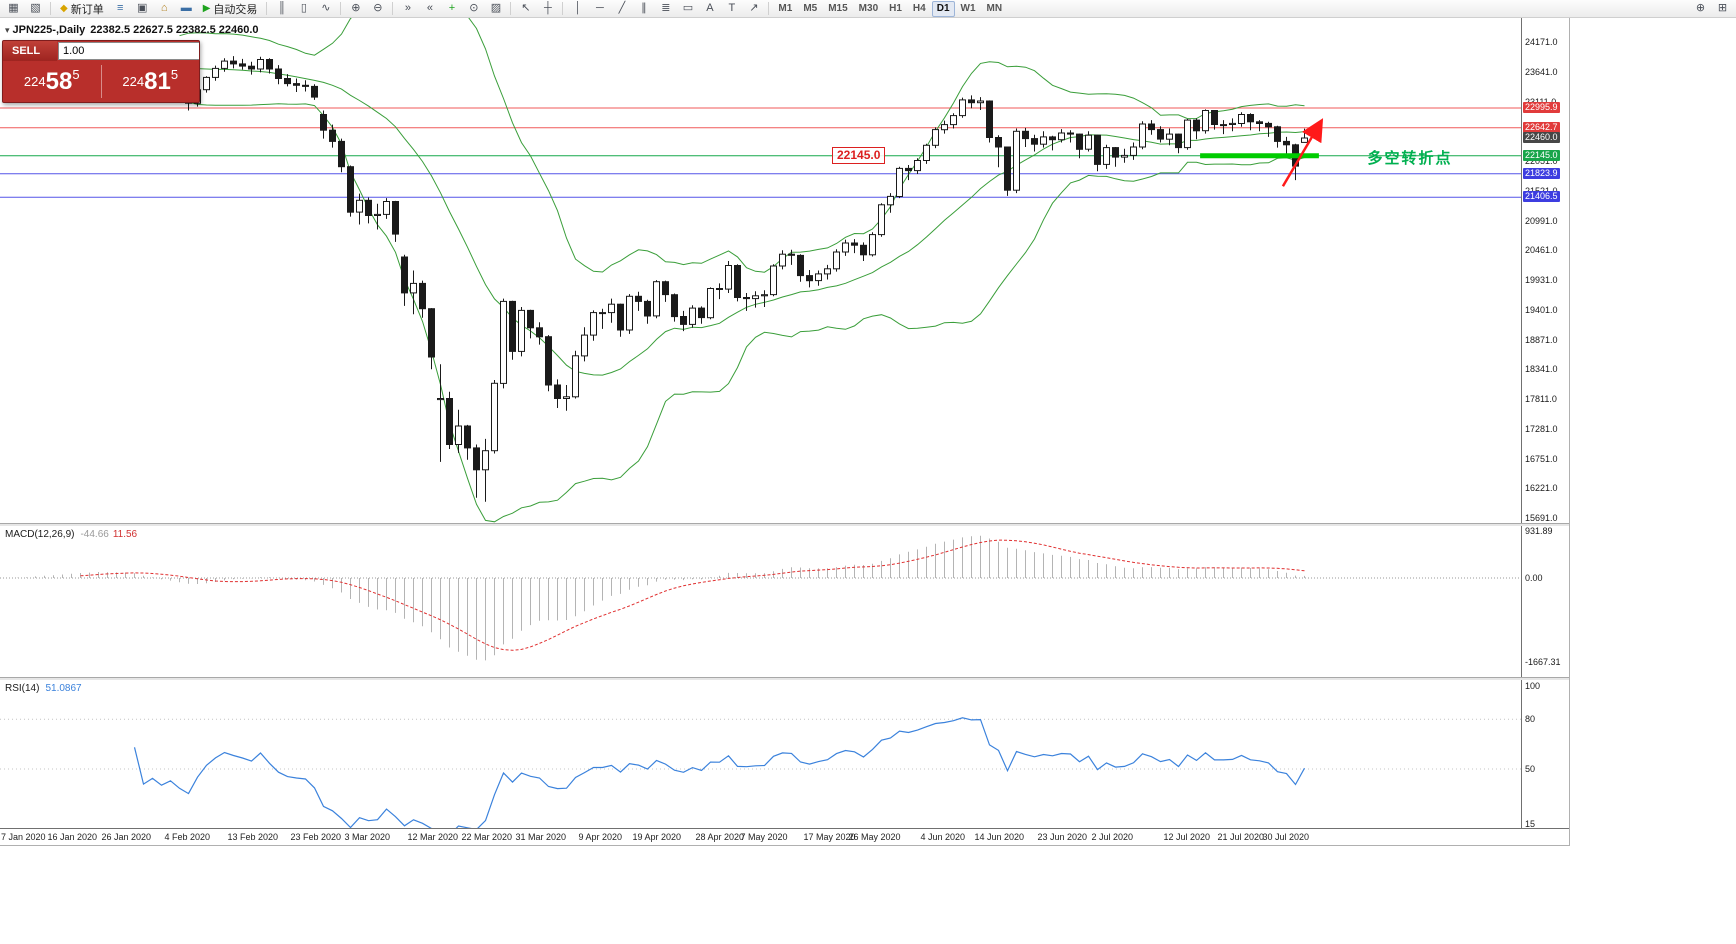 Image resolution: width=1736 pixels, height=944 pixels. What do you see at coordinates (622, 8) in the screenshot?
I see `trendline-icon: ╱` at bounding box center [622, 8].